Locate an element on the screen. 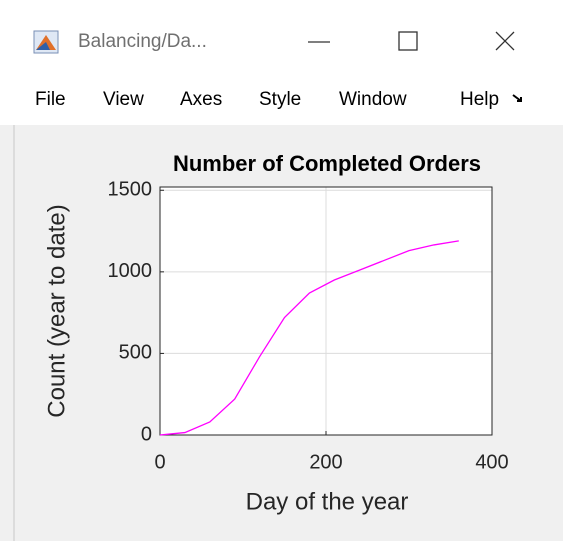 This screenshot has width=563, height=541. menu-item: Window is located at coordinates (373, 99).